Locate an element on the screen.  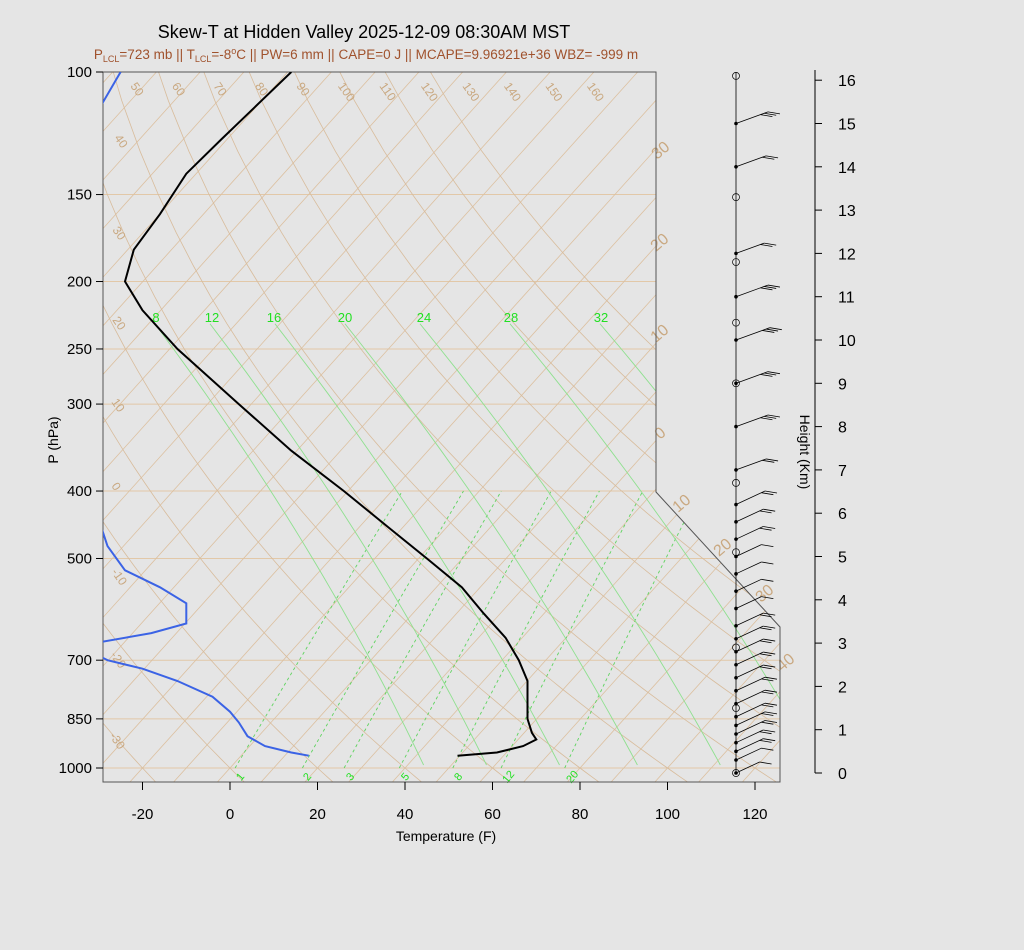
isotherm-label-left: 40 is located at coordinates (121, 141).